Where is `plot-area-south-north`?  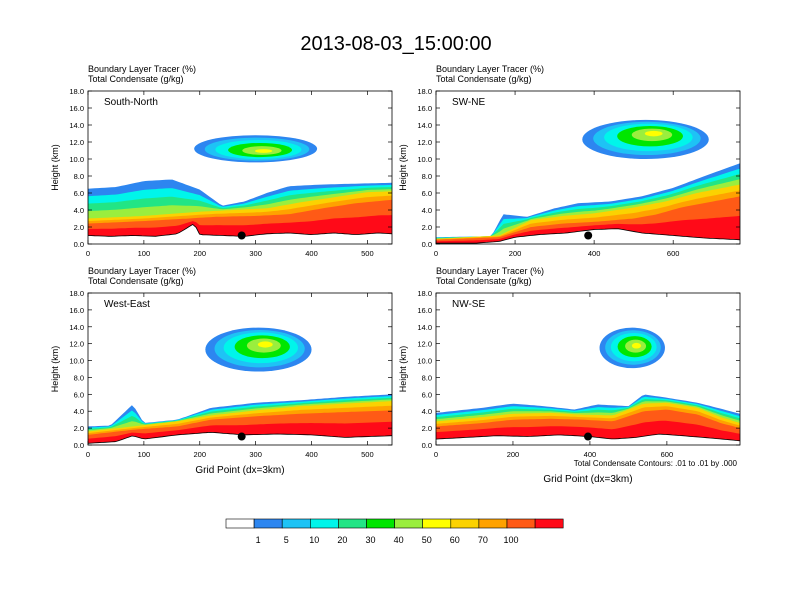
plot-area-south-north is located at coordinates (240, 189).